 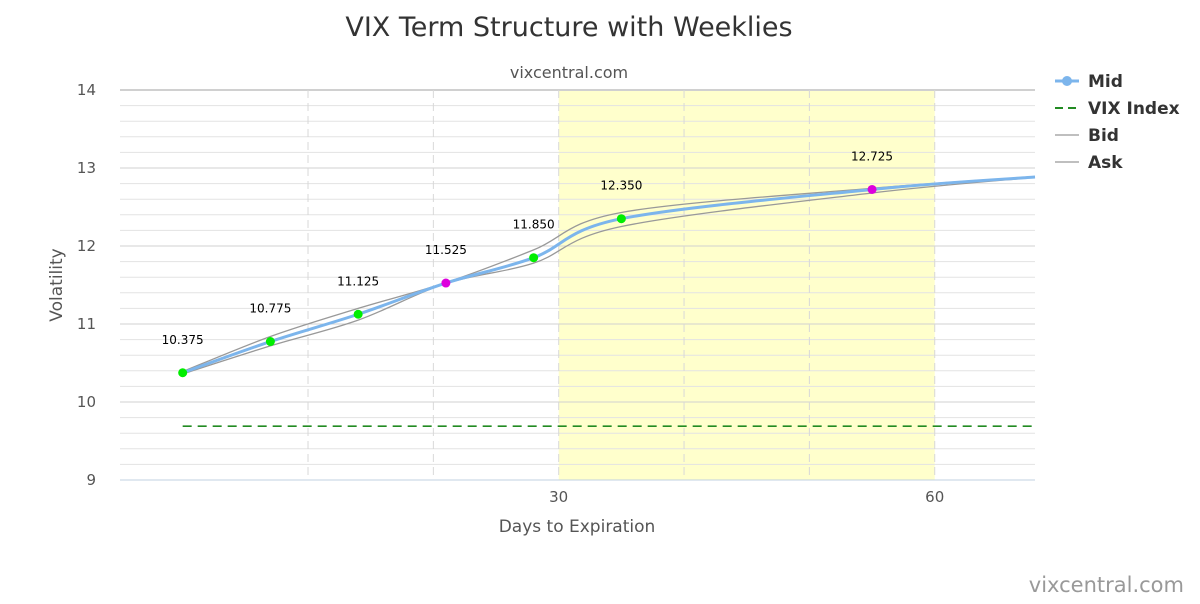 What do you see at coordinates (1087, 136) in the screenshot?
I see `legend-item-bid: Bid` at bounding box center [1087, 136].